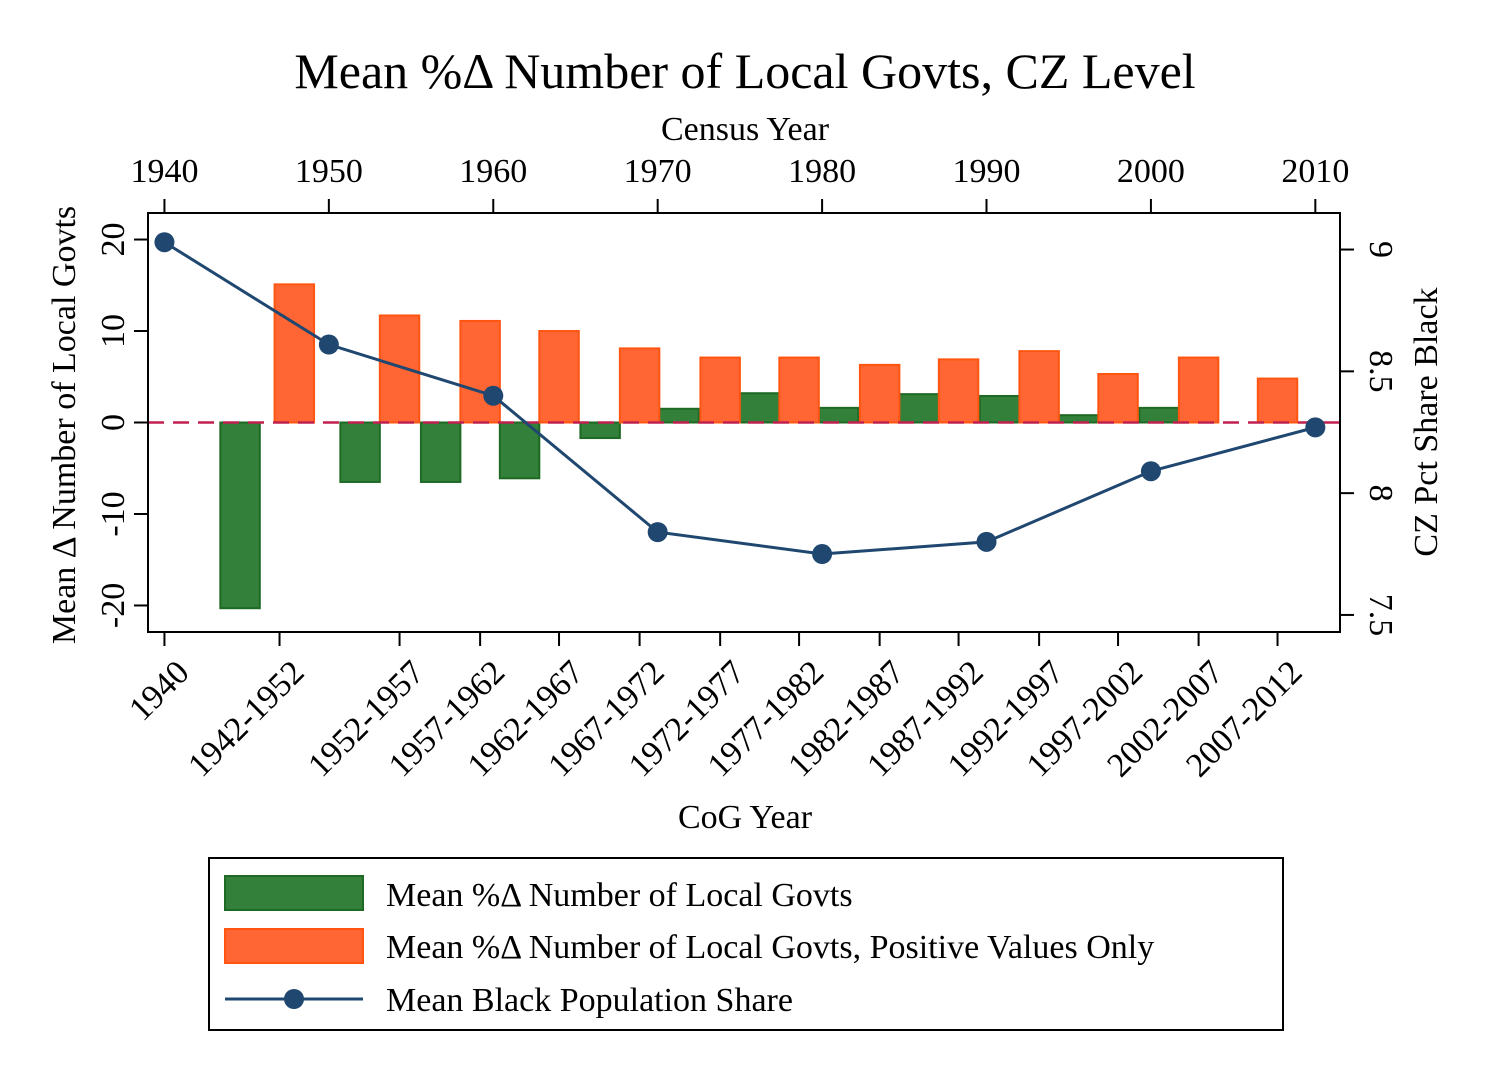  What do you see at coordinates (1380, 493) in the screenshot?
I see `y-right-tick-label: 8` at bounding box center [1380, 493].